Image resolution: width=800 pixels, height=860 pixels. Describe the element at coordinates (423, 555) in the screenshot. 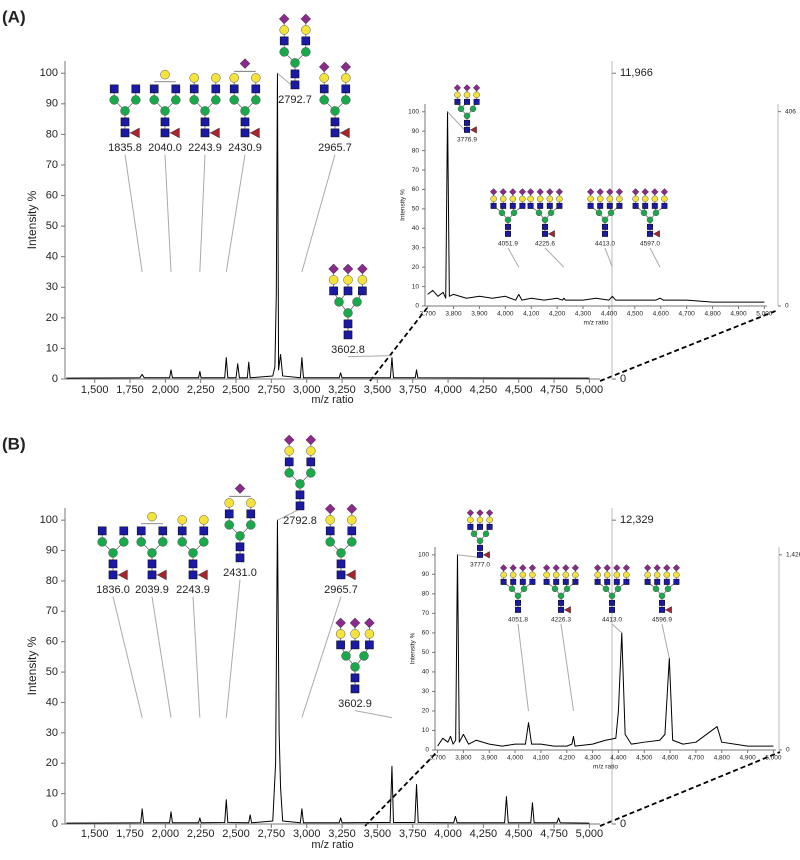

I see `y-tick-label: 100` at that location.